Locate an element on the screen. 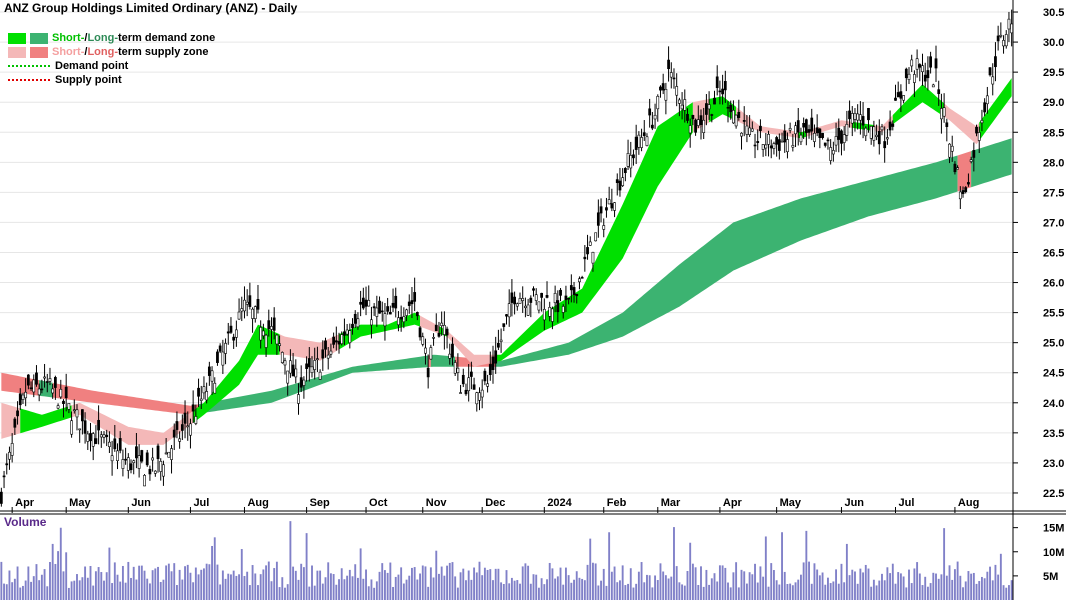  price-tick-label: 27.0 is located at coordinates (1053, 223).